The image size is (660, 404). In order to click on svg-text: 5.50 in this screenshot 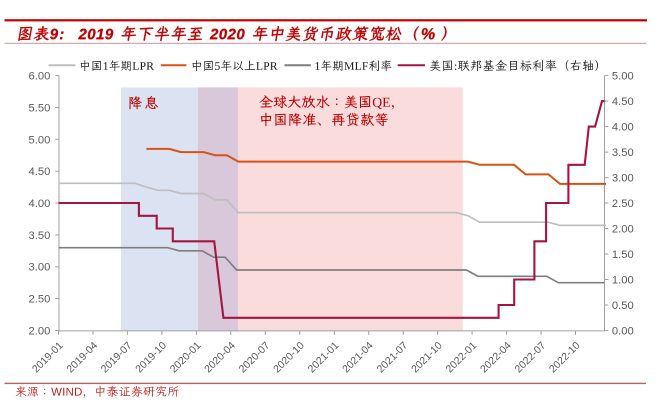, I will do `click(40, 108)`.